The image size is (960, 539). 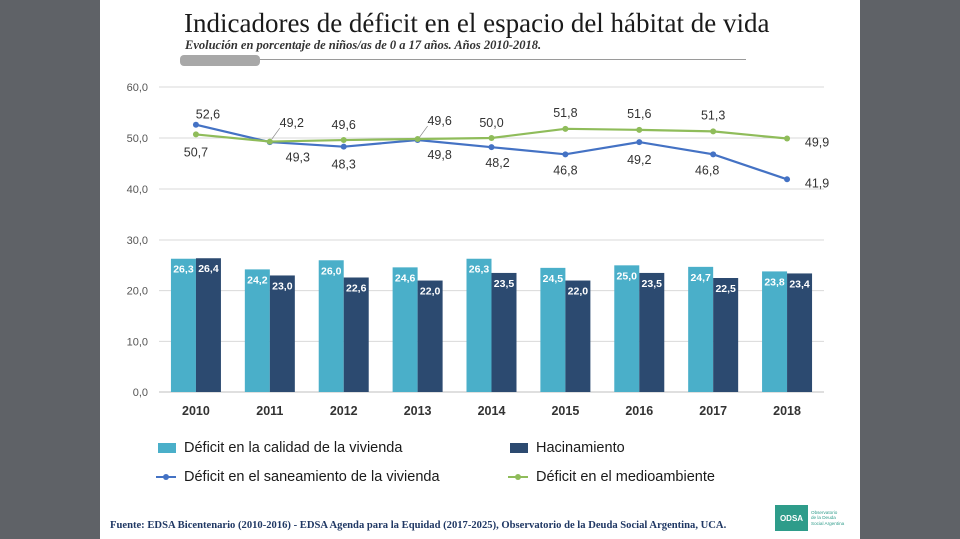 What do you see at coordinates (774, 282) in the screenshot?
I see `bar-label-calidad: 23,8` at bounding box center [774, 282].